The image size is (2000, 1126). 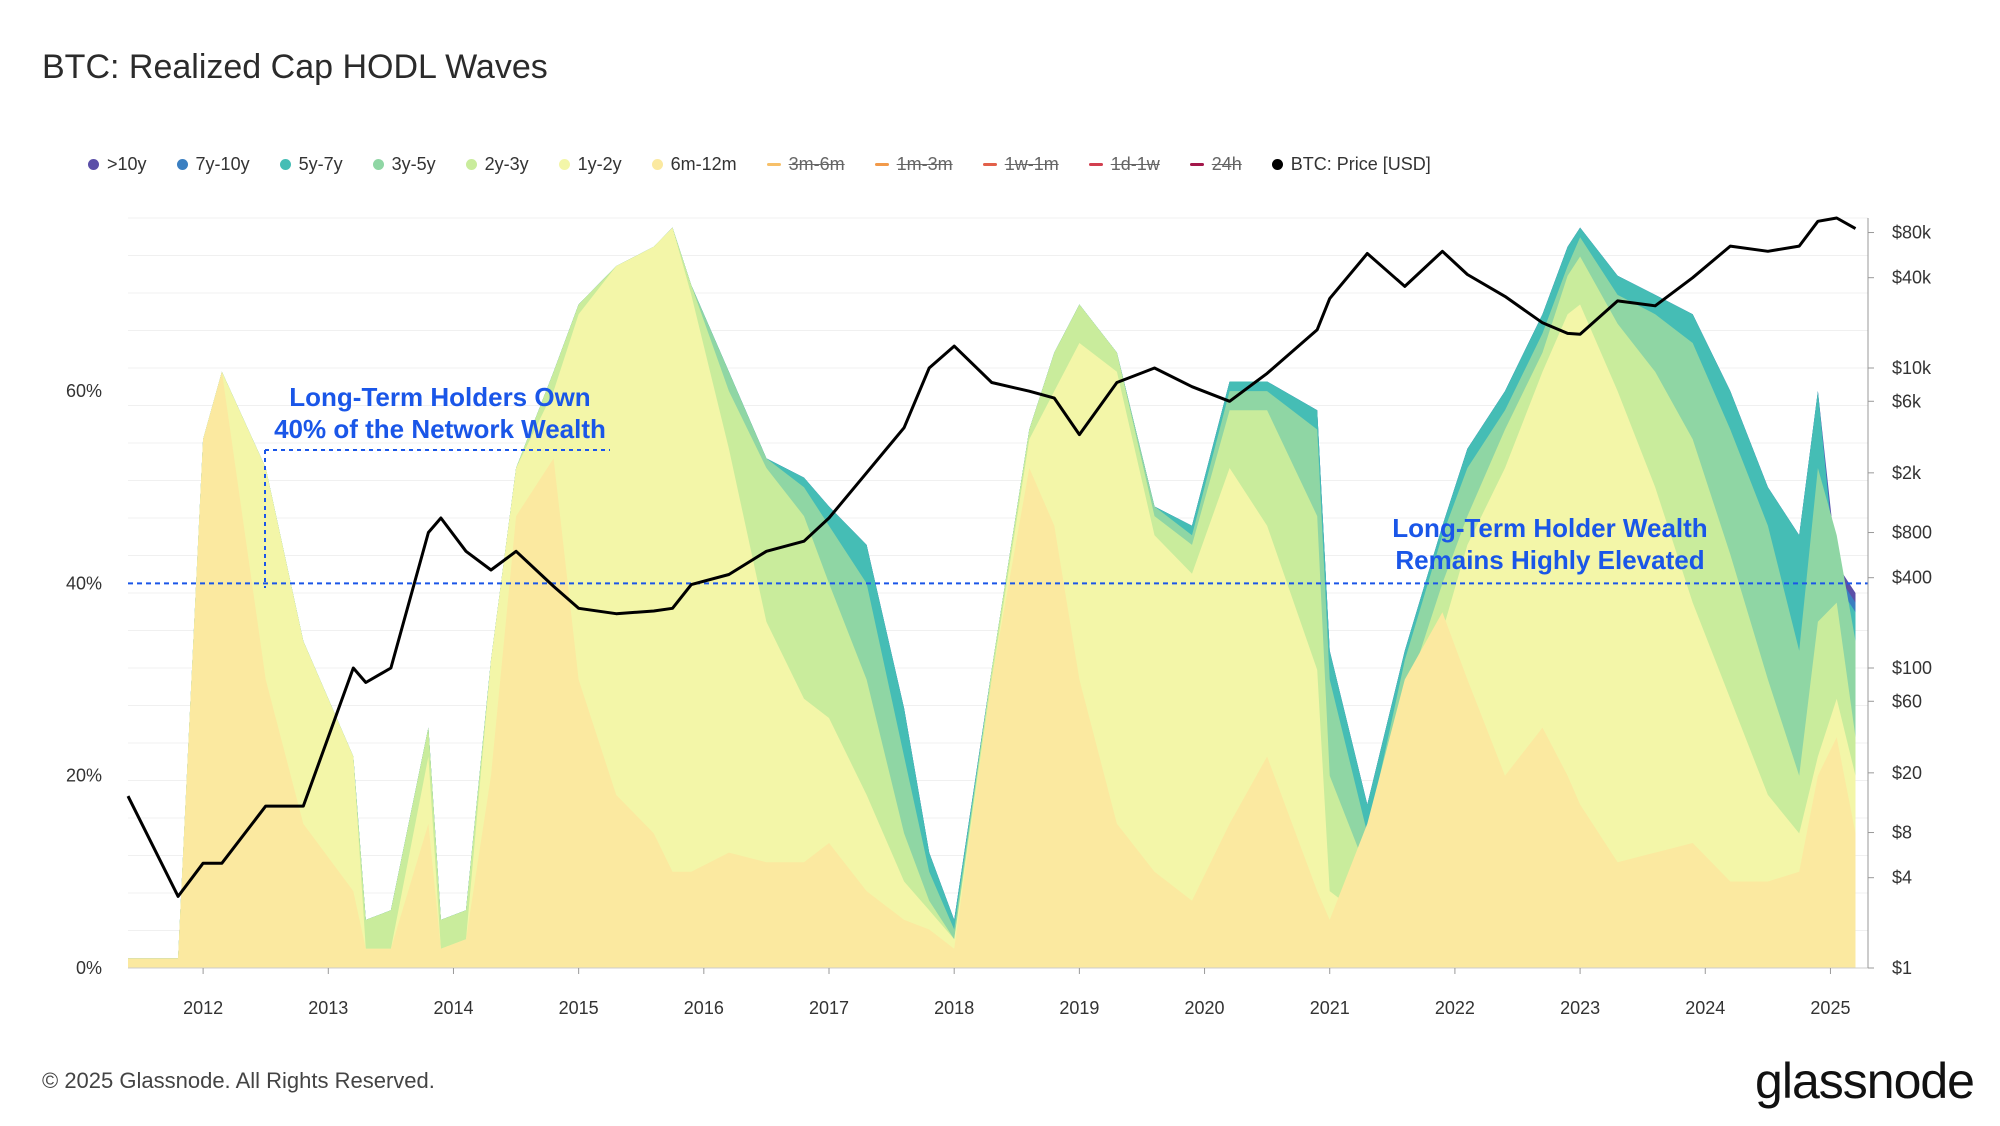 What do you see at coordinates (1205, 1008) in the screenshot?
I see `x-tick-label: 2020` at bounding box center [1205, 1008].